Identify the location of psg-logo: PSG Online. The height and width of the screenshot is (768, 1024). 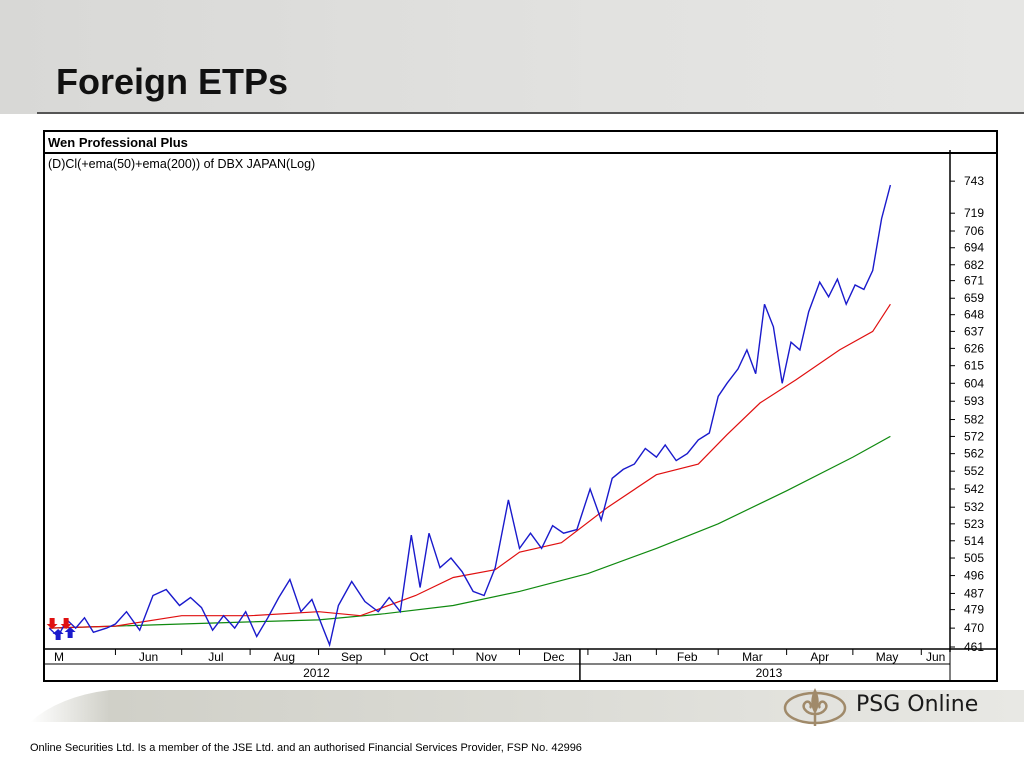
(895, 707).